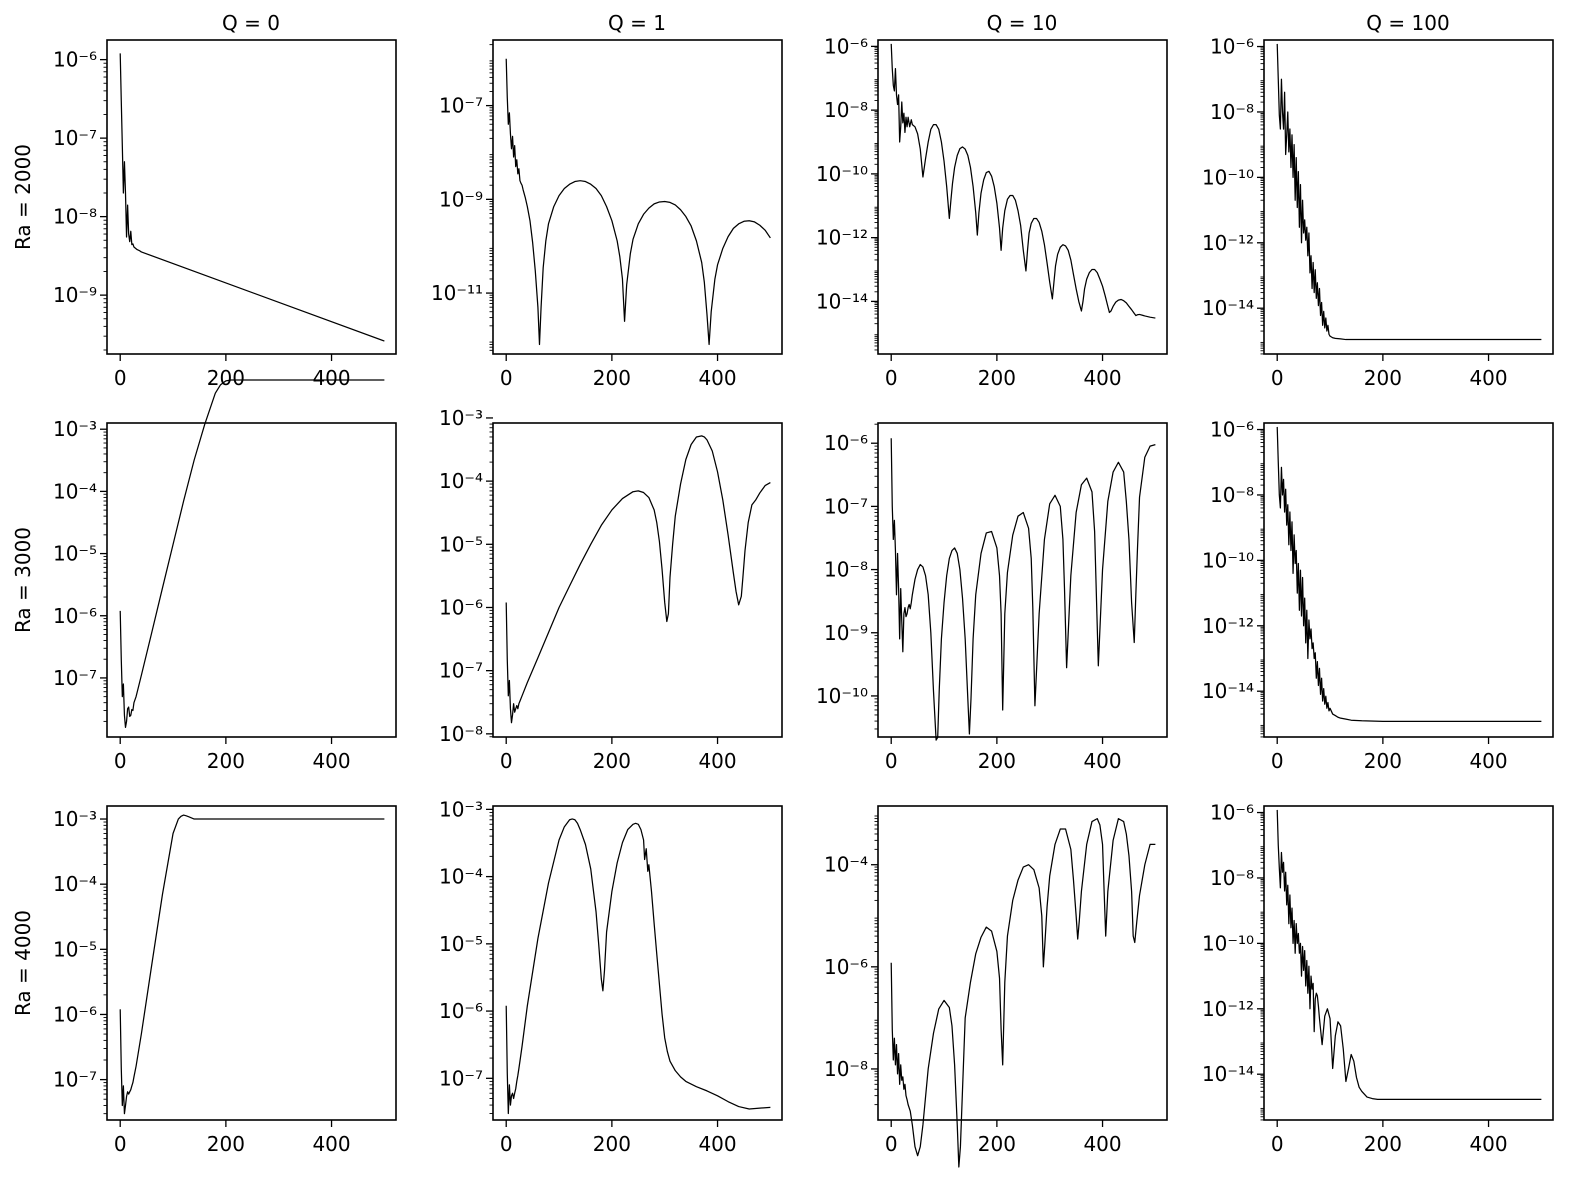 This screenshot has width=1578, height=1177. I want to click on panel-r0-c0: 10⁻⁹ 10⁻⁸ 10⁻⁷ 10⁻⁶ 0 200 400, so click(225, 214).